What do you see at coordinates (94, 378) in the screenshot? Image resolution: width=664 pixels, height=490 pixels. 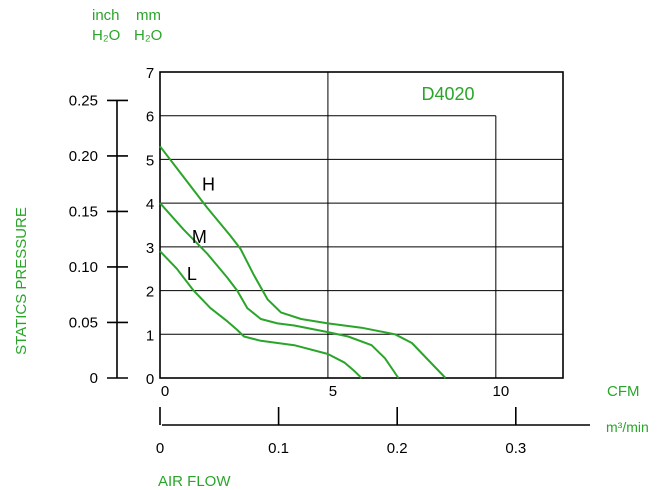 I see `y-tick-label-inch: 0` at bounding box center [94, 378].